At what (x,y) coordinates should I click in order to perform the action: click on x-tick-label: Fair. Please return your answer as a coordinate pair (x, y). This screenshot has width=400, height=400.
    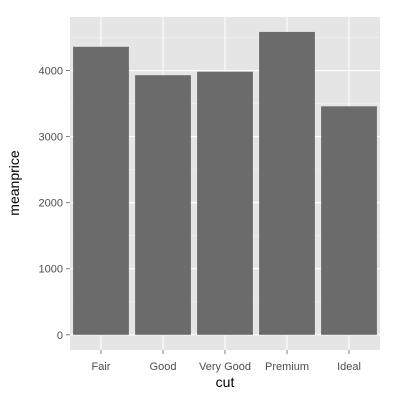
    Looking at the image, I should click on (101, 367).